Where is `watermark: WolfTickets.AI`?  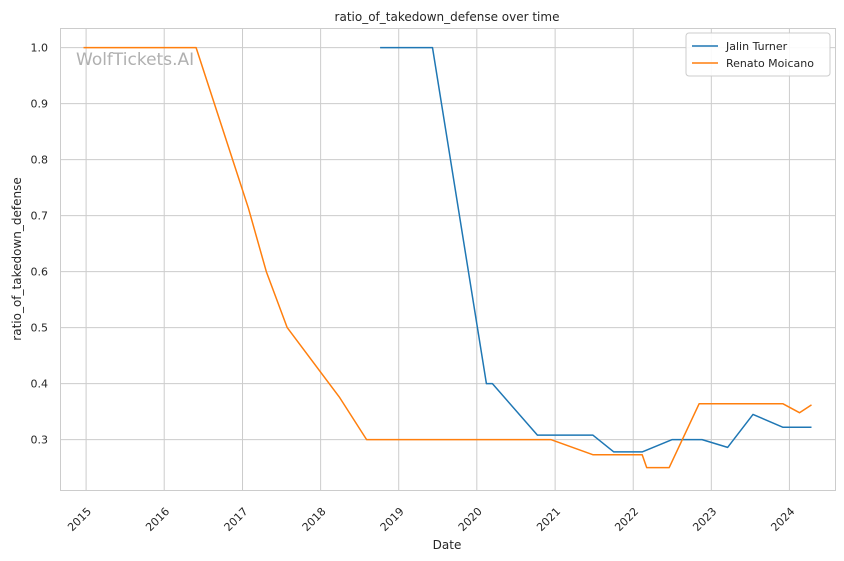
watermark: WolfTickets.AI is located at coordinates (135, 60).